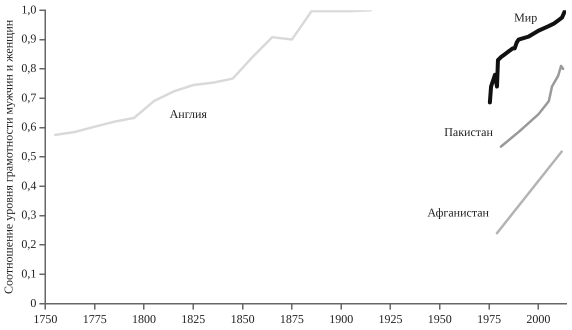 Image resolution: width=572 pixels, height=330 pixels. I want to click on y-tick-label: 0,7, so click(28, 97).